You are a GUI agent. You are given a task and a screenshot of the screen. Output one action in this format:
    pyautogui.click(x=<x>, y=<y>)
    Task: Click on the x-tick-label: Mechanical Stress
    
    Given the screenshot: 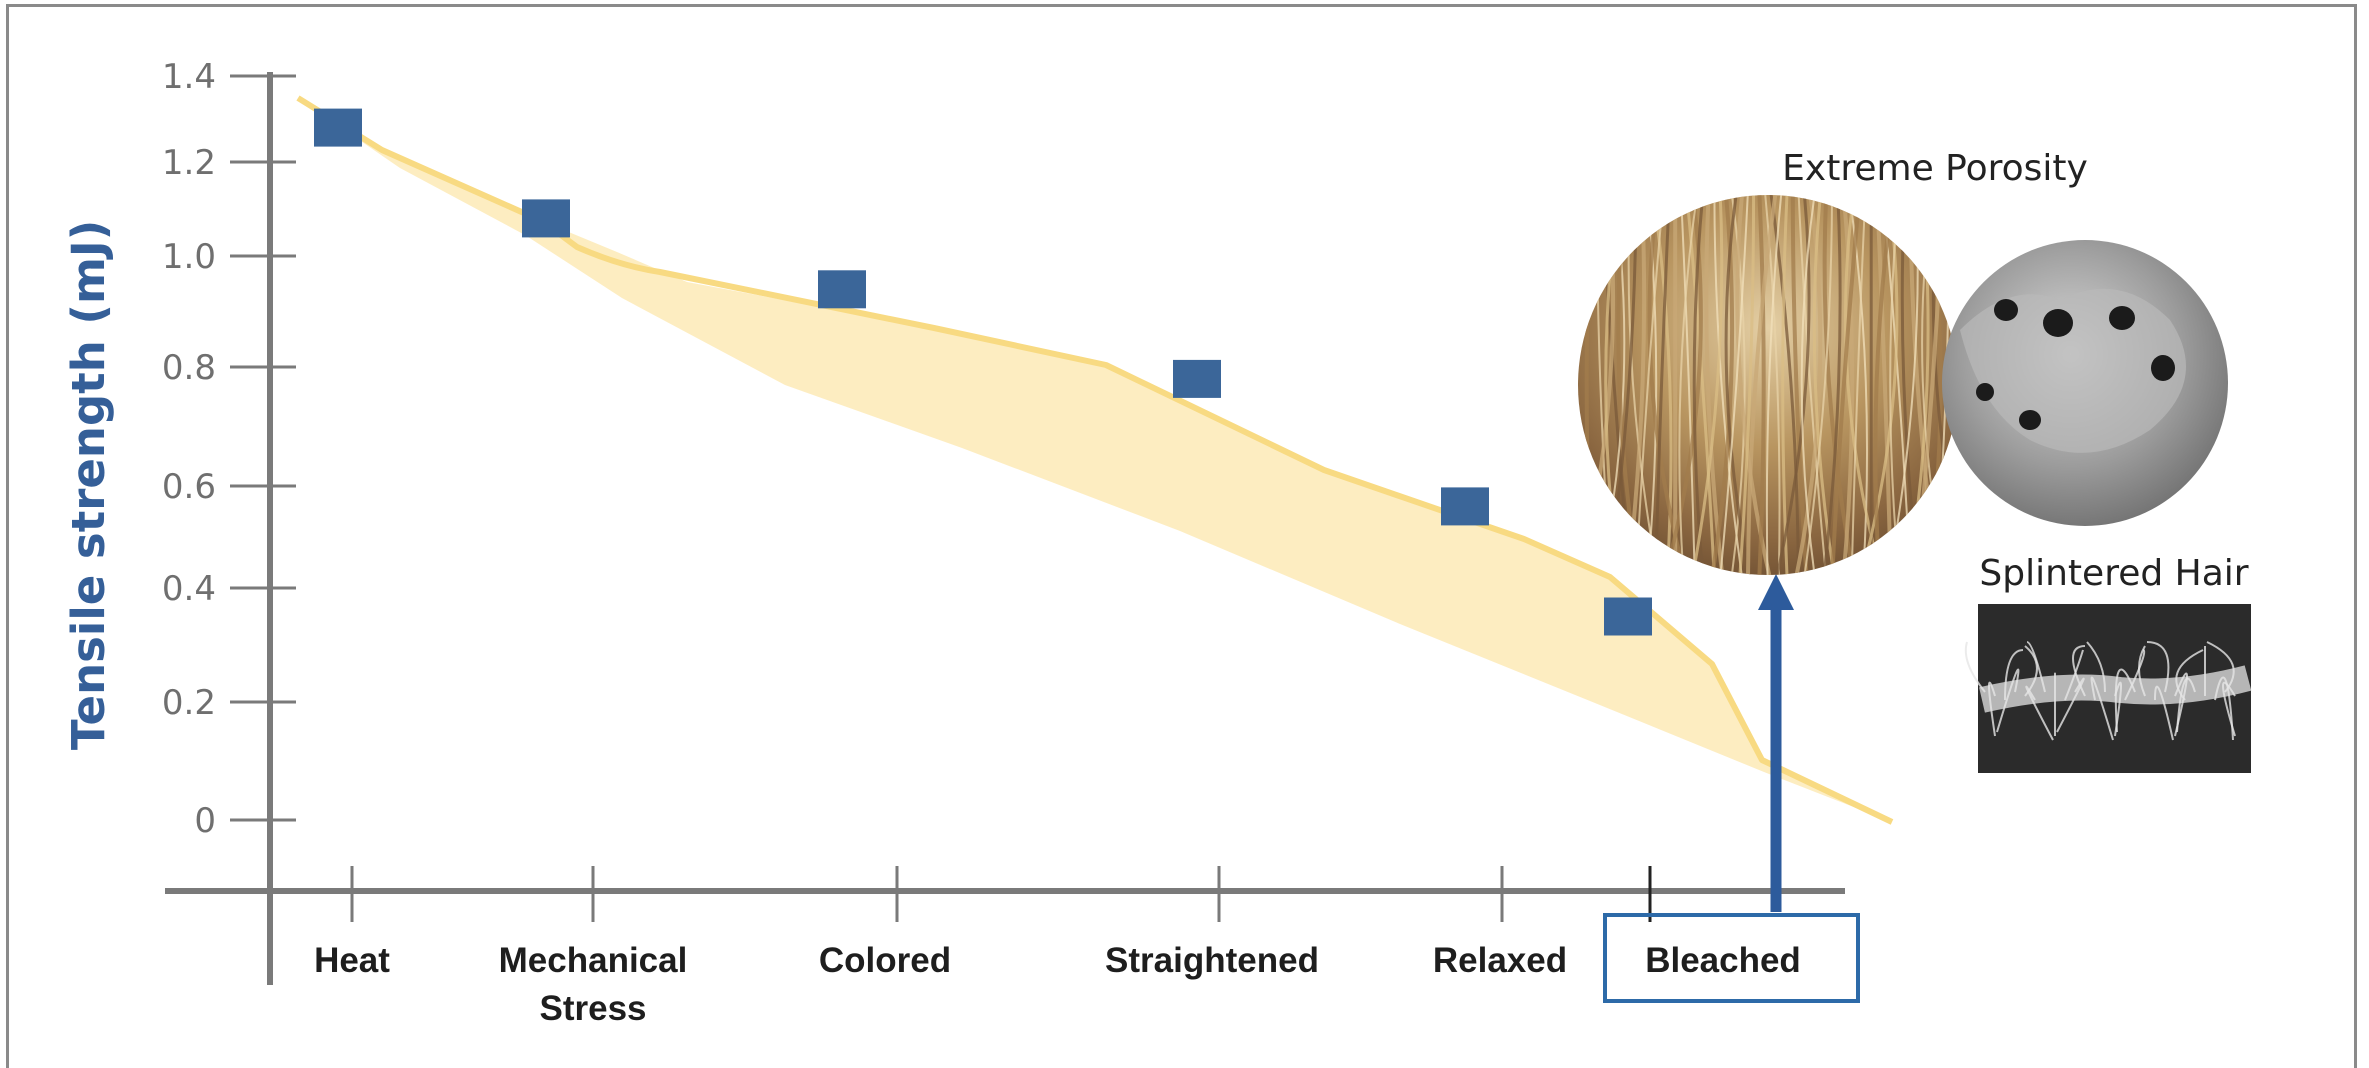 What is the action you would take?
    pyautogui.click(x=593, y=984)
    